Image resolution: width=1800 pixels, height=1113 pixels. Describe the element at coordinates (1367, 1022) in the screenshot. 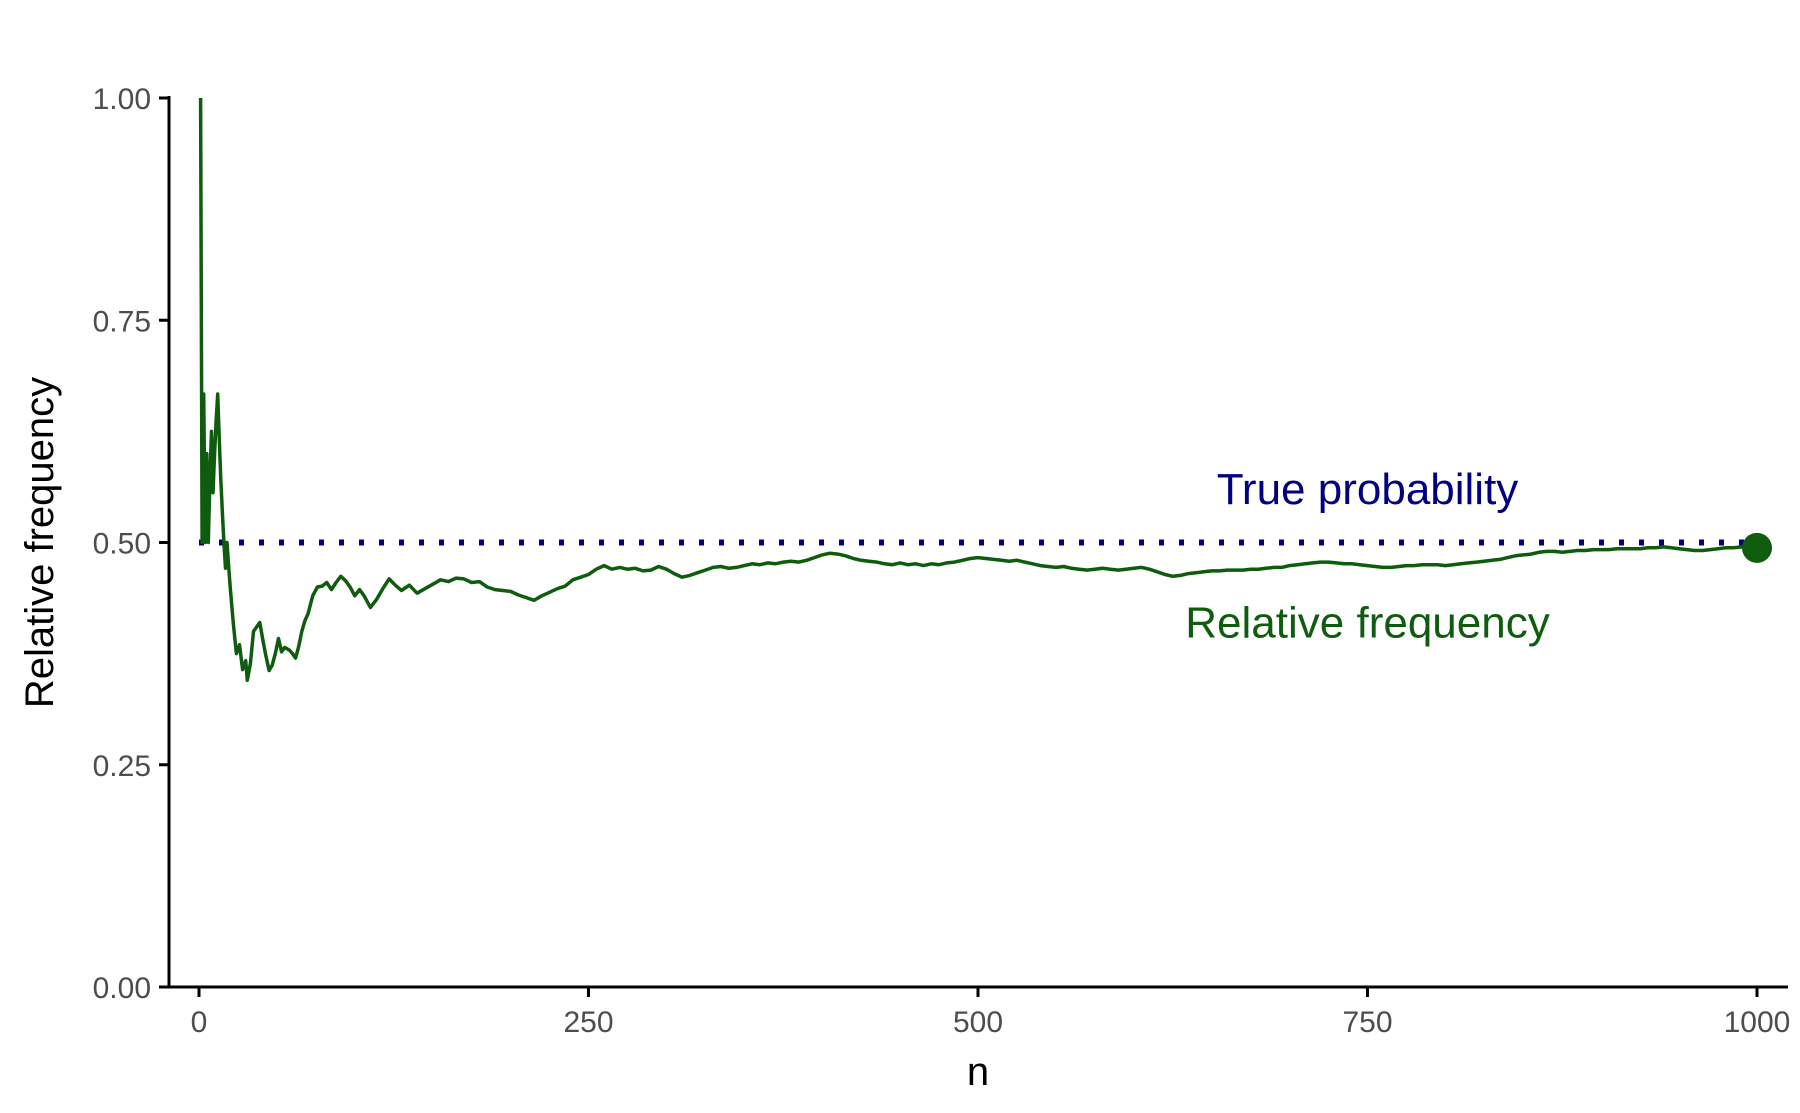

I see `x-tick-label: 750` at that location.